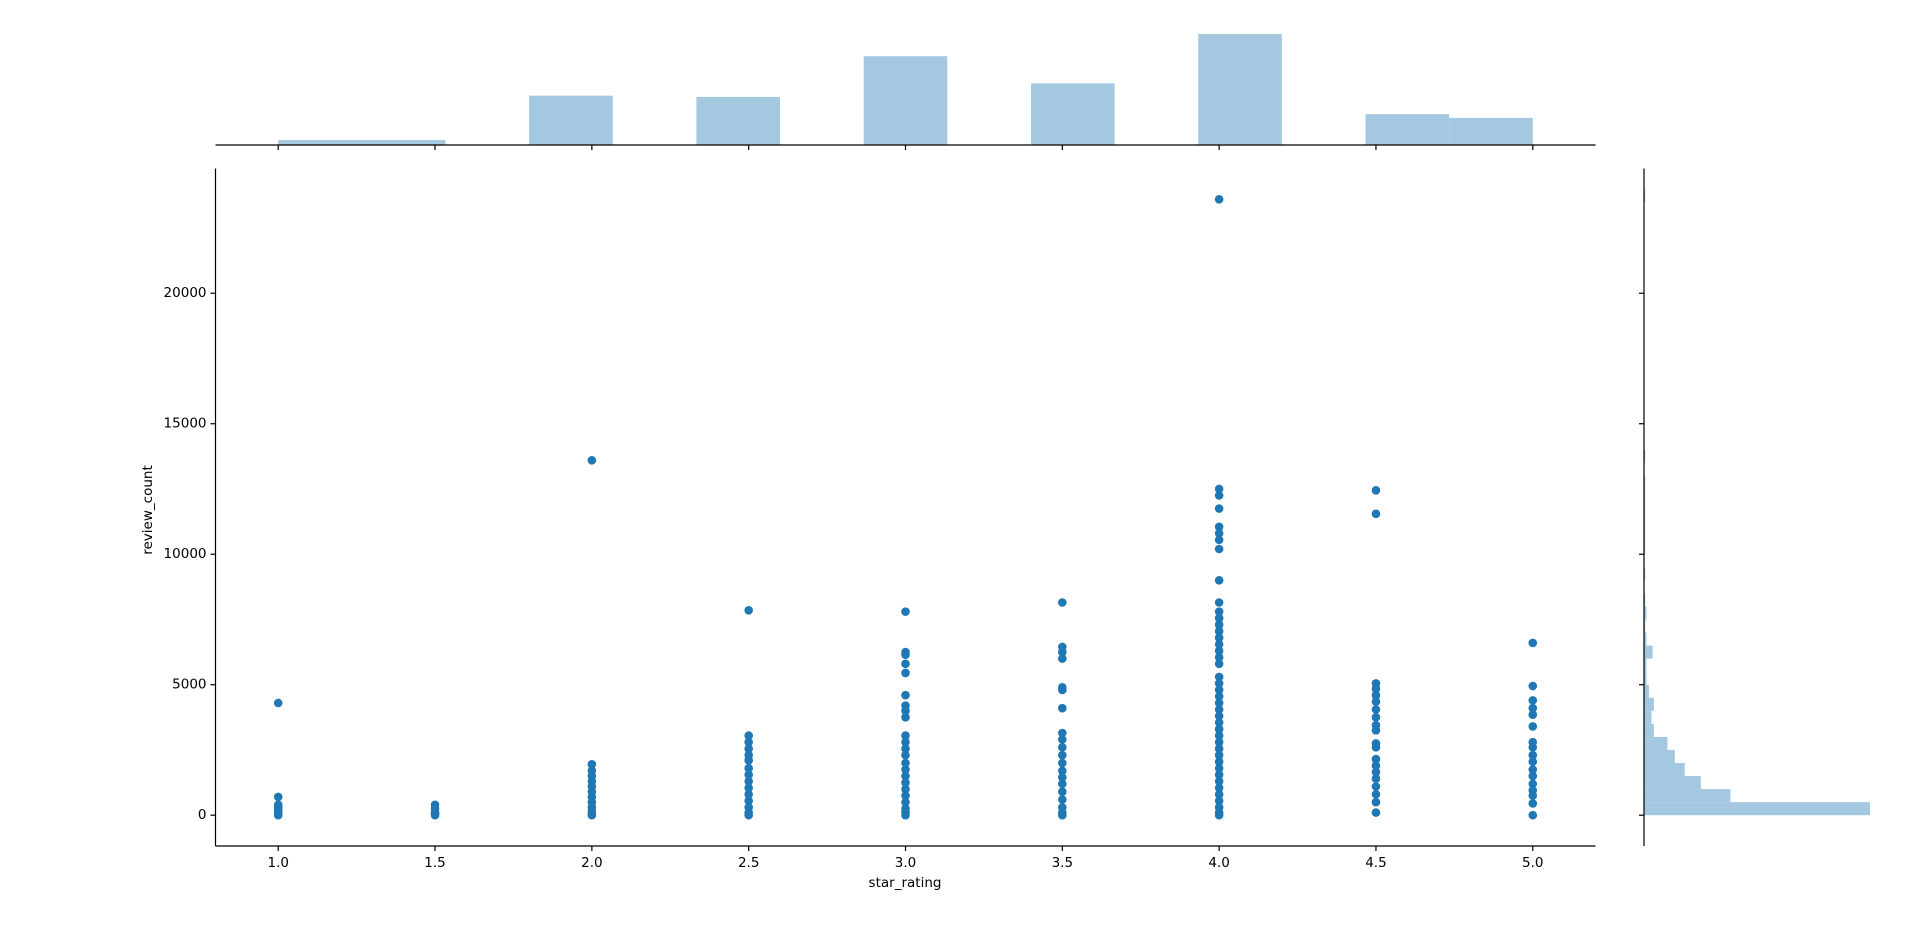 Image resolution: width=1920 pixels, height=927 pixels. What do you see at coordinates (185, 424) in the screenshot?
I see `y-tick-label: 15000` at bounding box center [185, 424].